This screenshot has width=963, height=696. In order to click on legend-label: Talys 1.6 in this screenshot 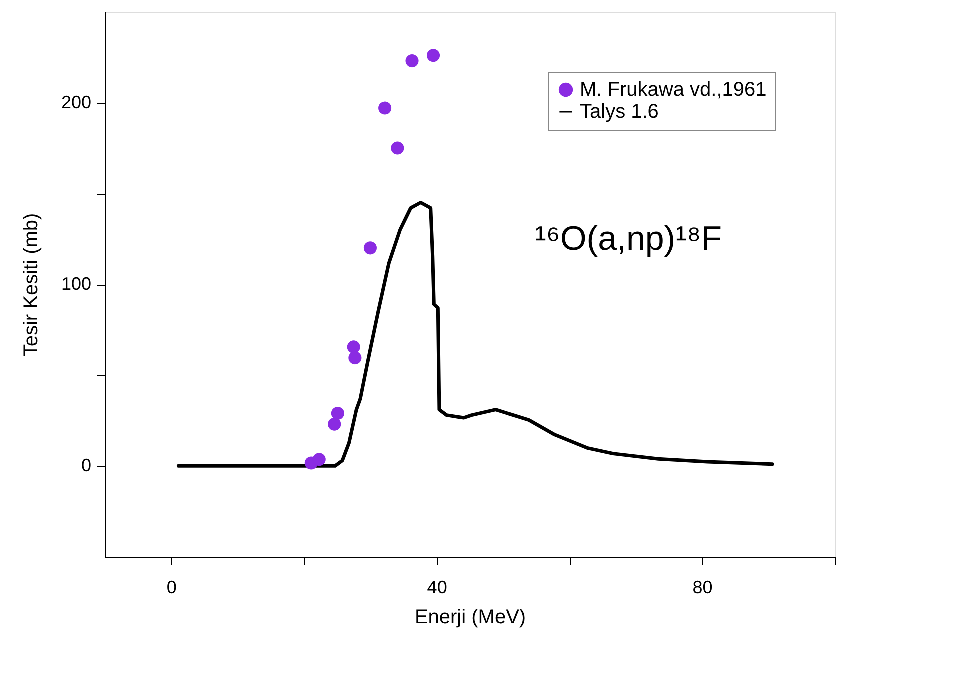, I will do `click(619, 112)`.